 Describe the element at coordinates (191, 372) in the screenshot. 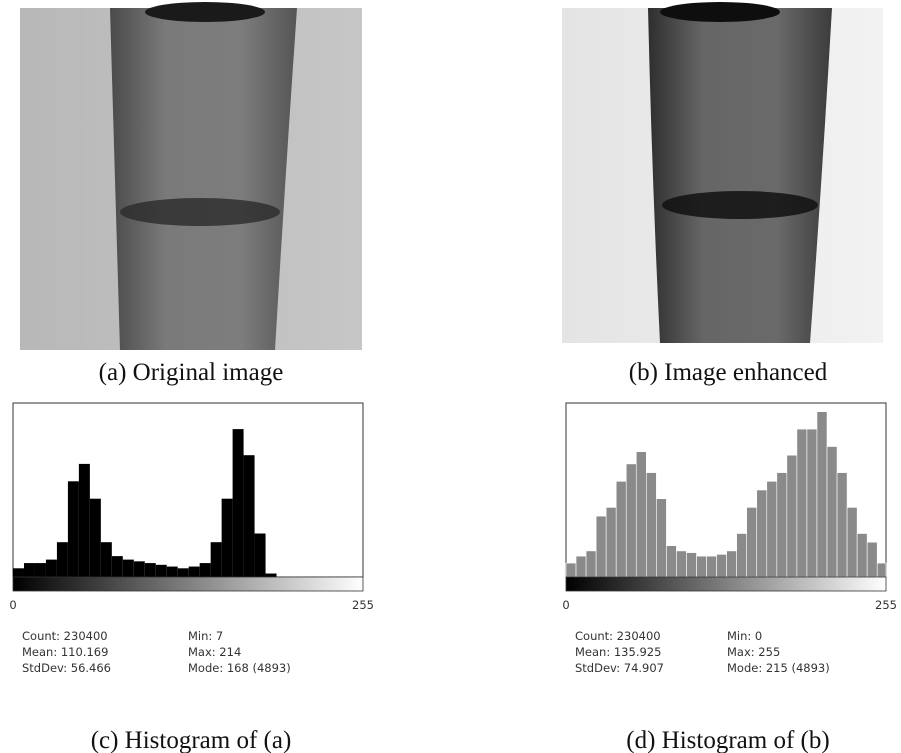

I see `image-caption: (a) Original image` at that location.